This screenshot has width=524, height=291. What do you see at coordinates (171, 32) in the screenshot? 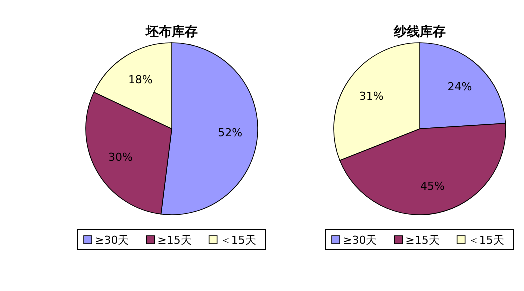
I see `chart-title: 坯布库存` at bounding box center [171, 32].